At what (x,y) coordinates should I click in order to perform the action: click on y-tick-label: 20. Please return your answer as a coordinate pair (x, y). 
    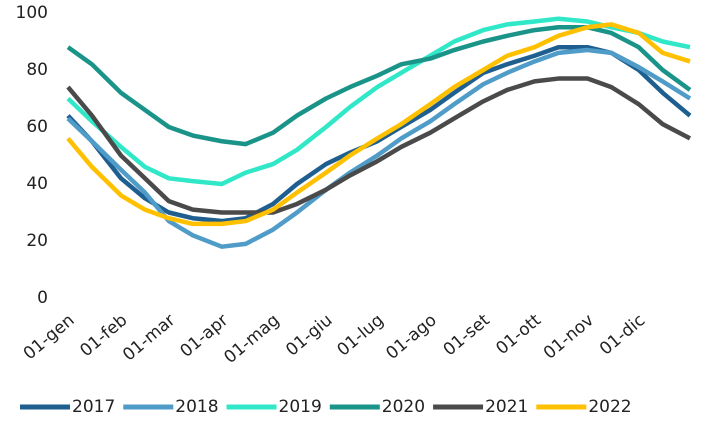
    Looking at the image, I should click on (37, 241).